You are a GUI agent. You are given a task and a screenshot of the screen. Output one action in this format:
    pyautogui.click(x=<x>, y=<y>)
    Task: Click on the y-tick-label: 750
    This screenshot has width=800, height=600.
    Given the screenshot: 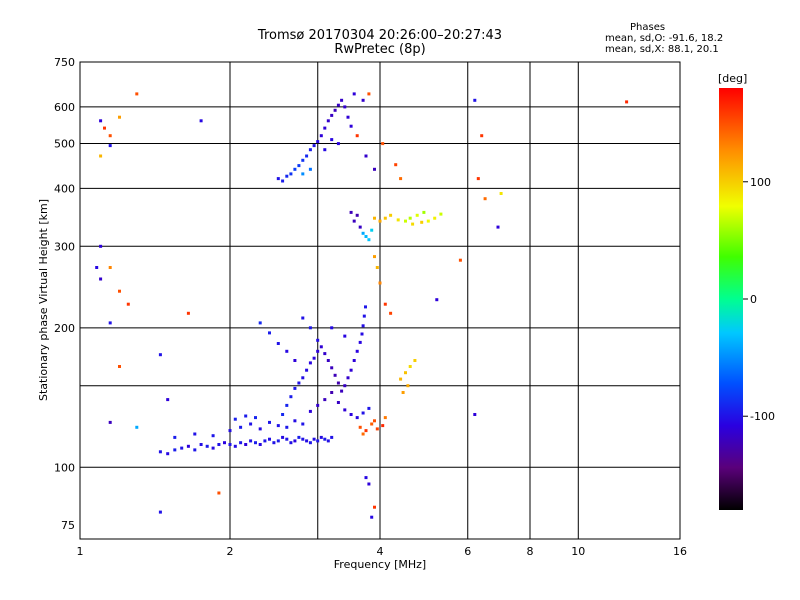 What is the action you would take?
    pyautogui.click(x=64, y=62)
    